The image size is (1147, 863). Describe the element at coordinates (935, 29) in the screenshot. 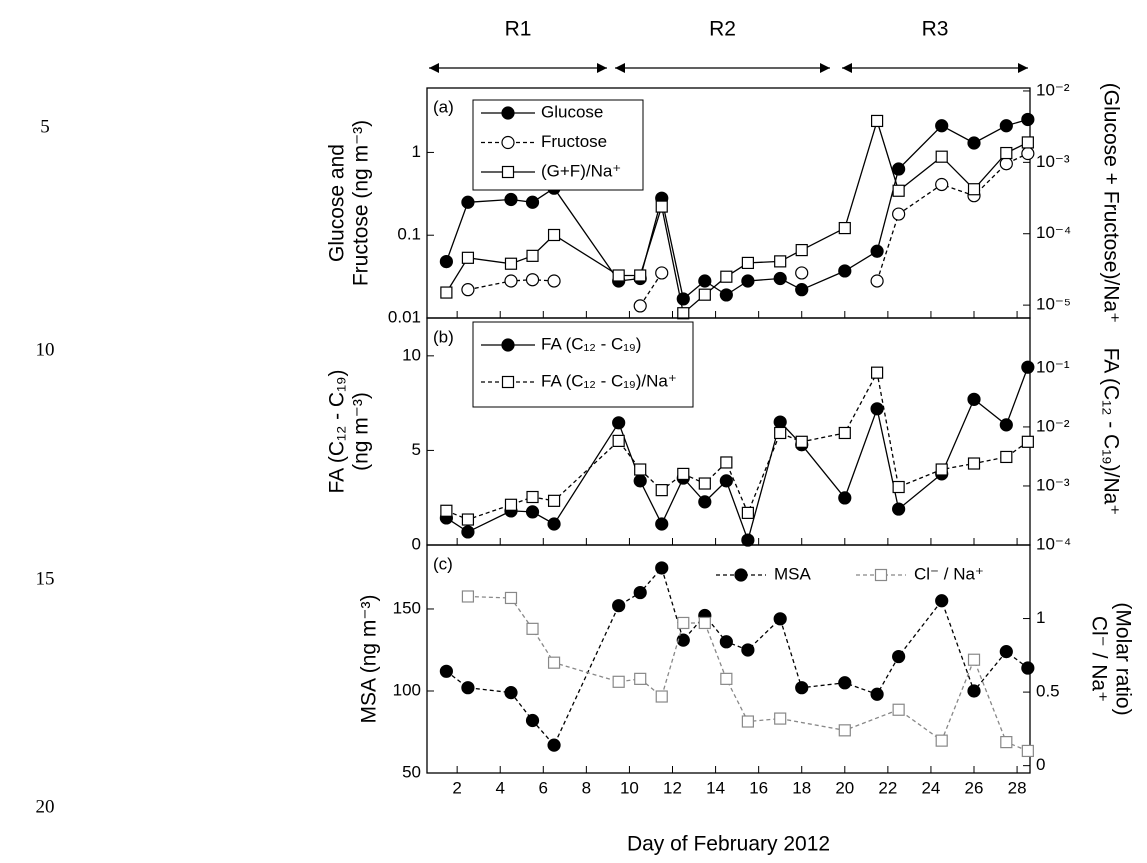

I see `region-label: R3` at that location.